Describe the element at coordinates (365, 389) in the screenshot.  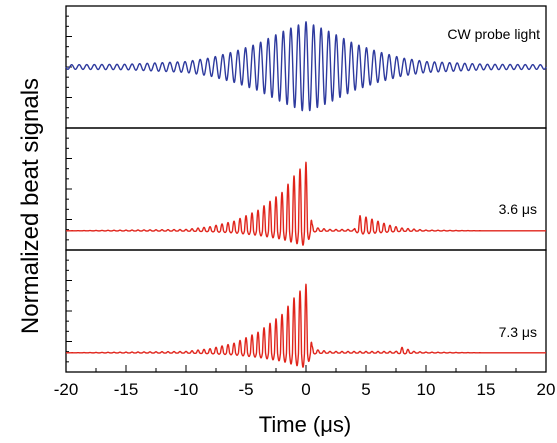
I see `x-tick-label: 5` at that location.